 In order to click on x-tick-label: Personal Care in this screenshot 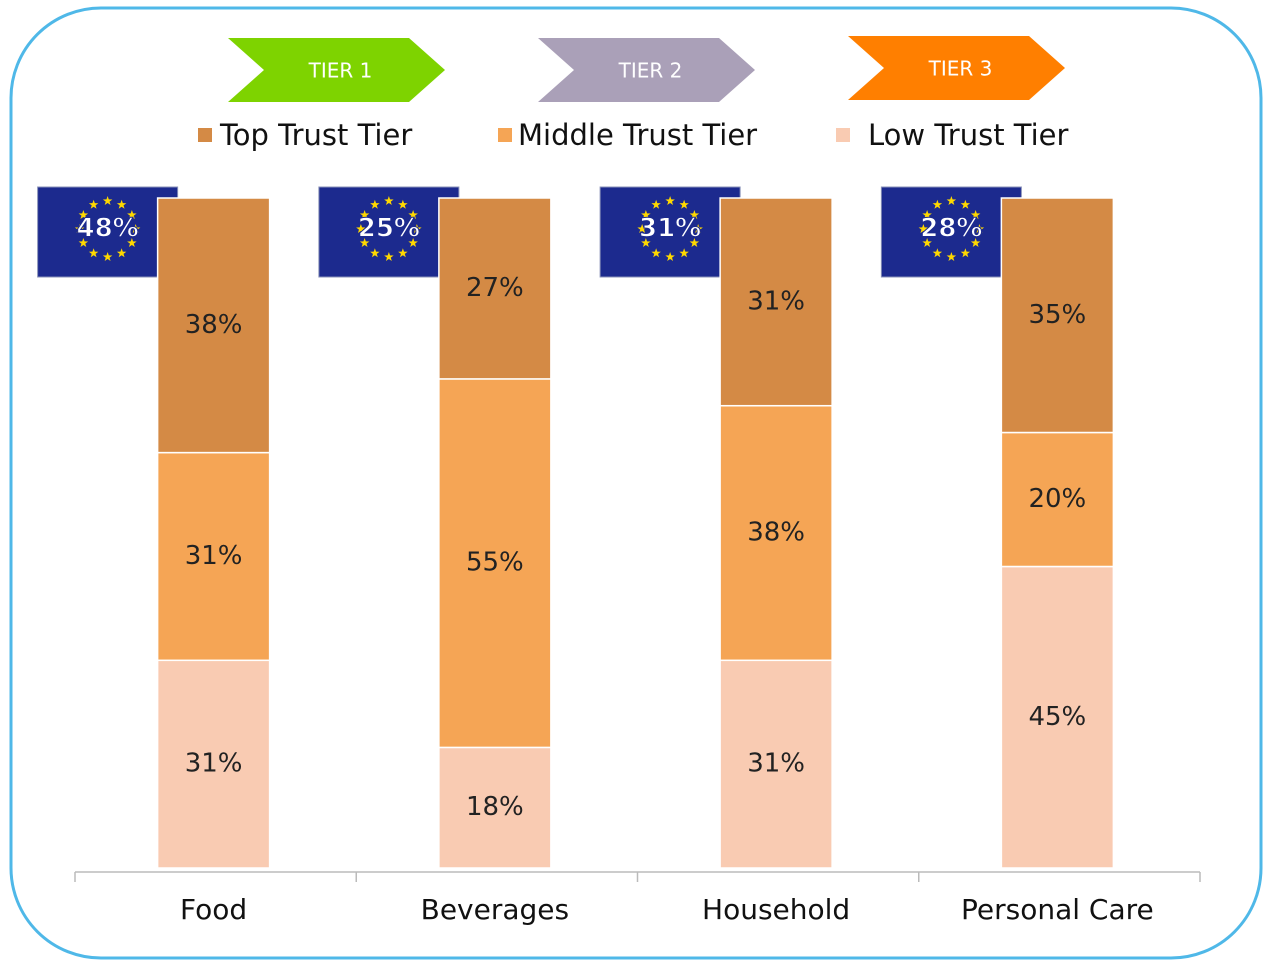, I will do `click(1057, 909)`.